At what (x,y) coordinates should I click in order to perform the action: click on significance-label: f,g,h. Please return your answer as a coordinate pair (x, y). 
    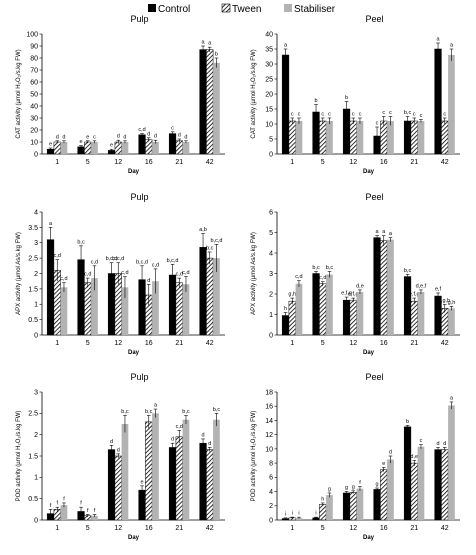
    Looking at the image, I should click on (444, 301).